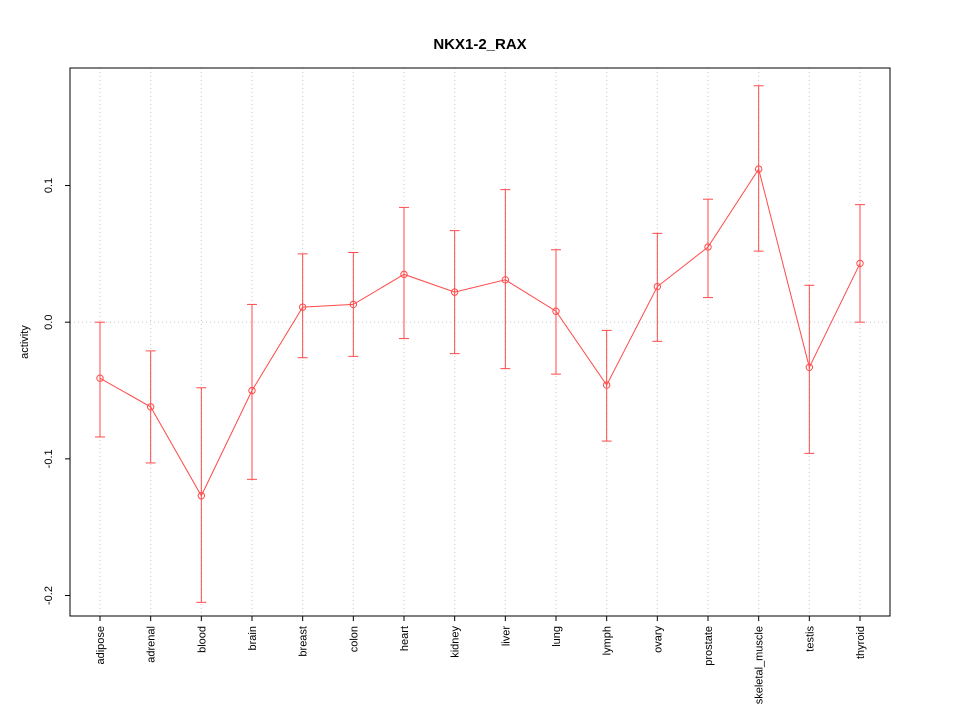  Describe the element at coordinates (49, 185) in the screenshot. I see `y-tick-label: 0.1` at that location.